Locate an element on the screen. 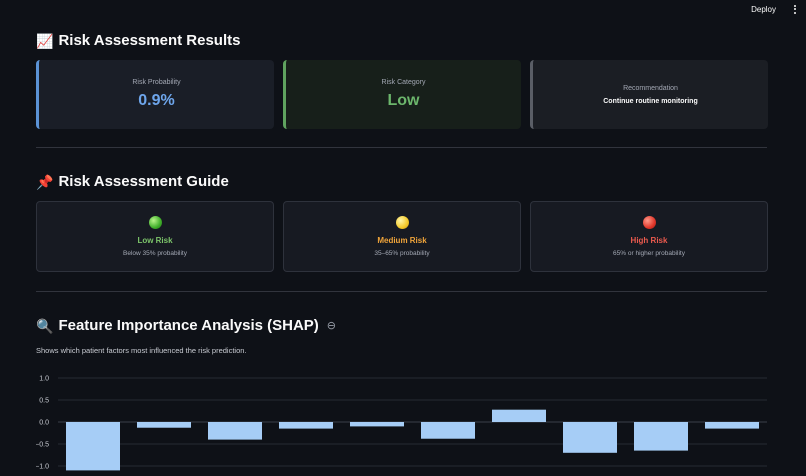 This screenshot has height=476, width=806. medium-risk-desc: 35–65% probability is located at coordinates (402, 253).